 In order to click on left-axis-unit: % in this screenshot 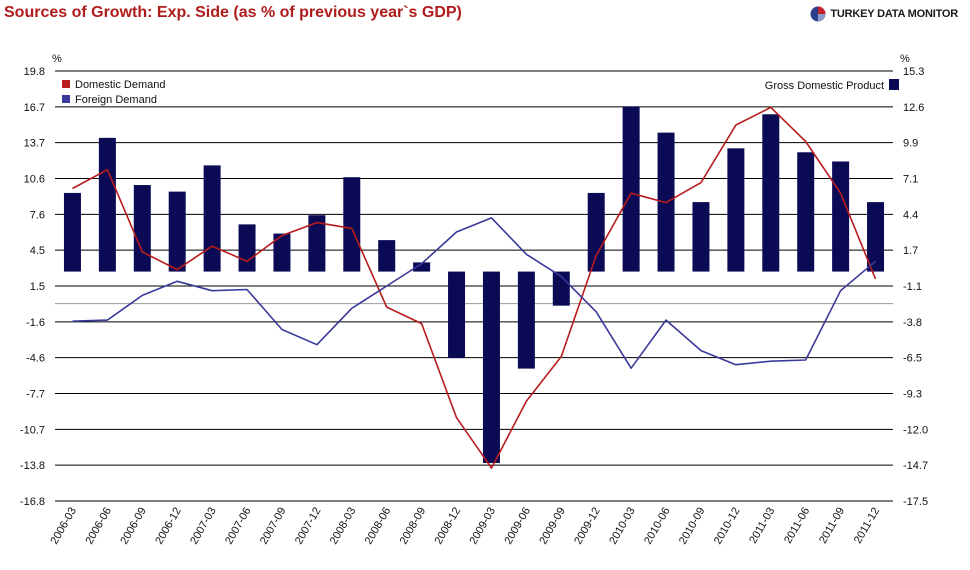, I will do `click(57, 59)`.